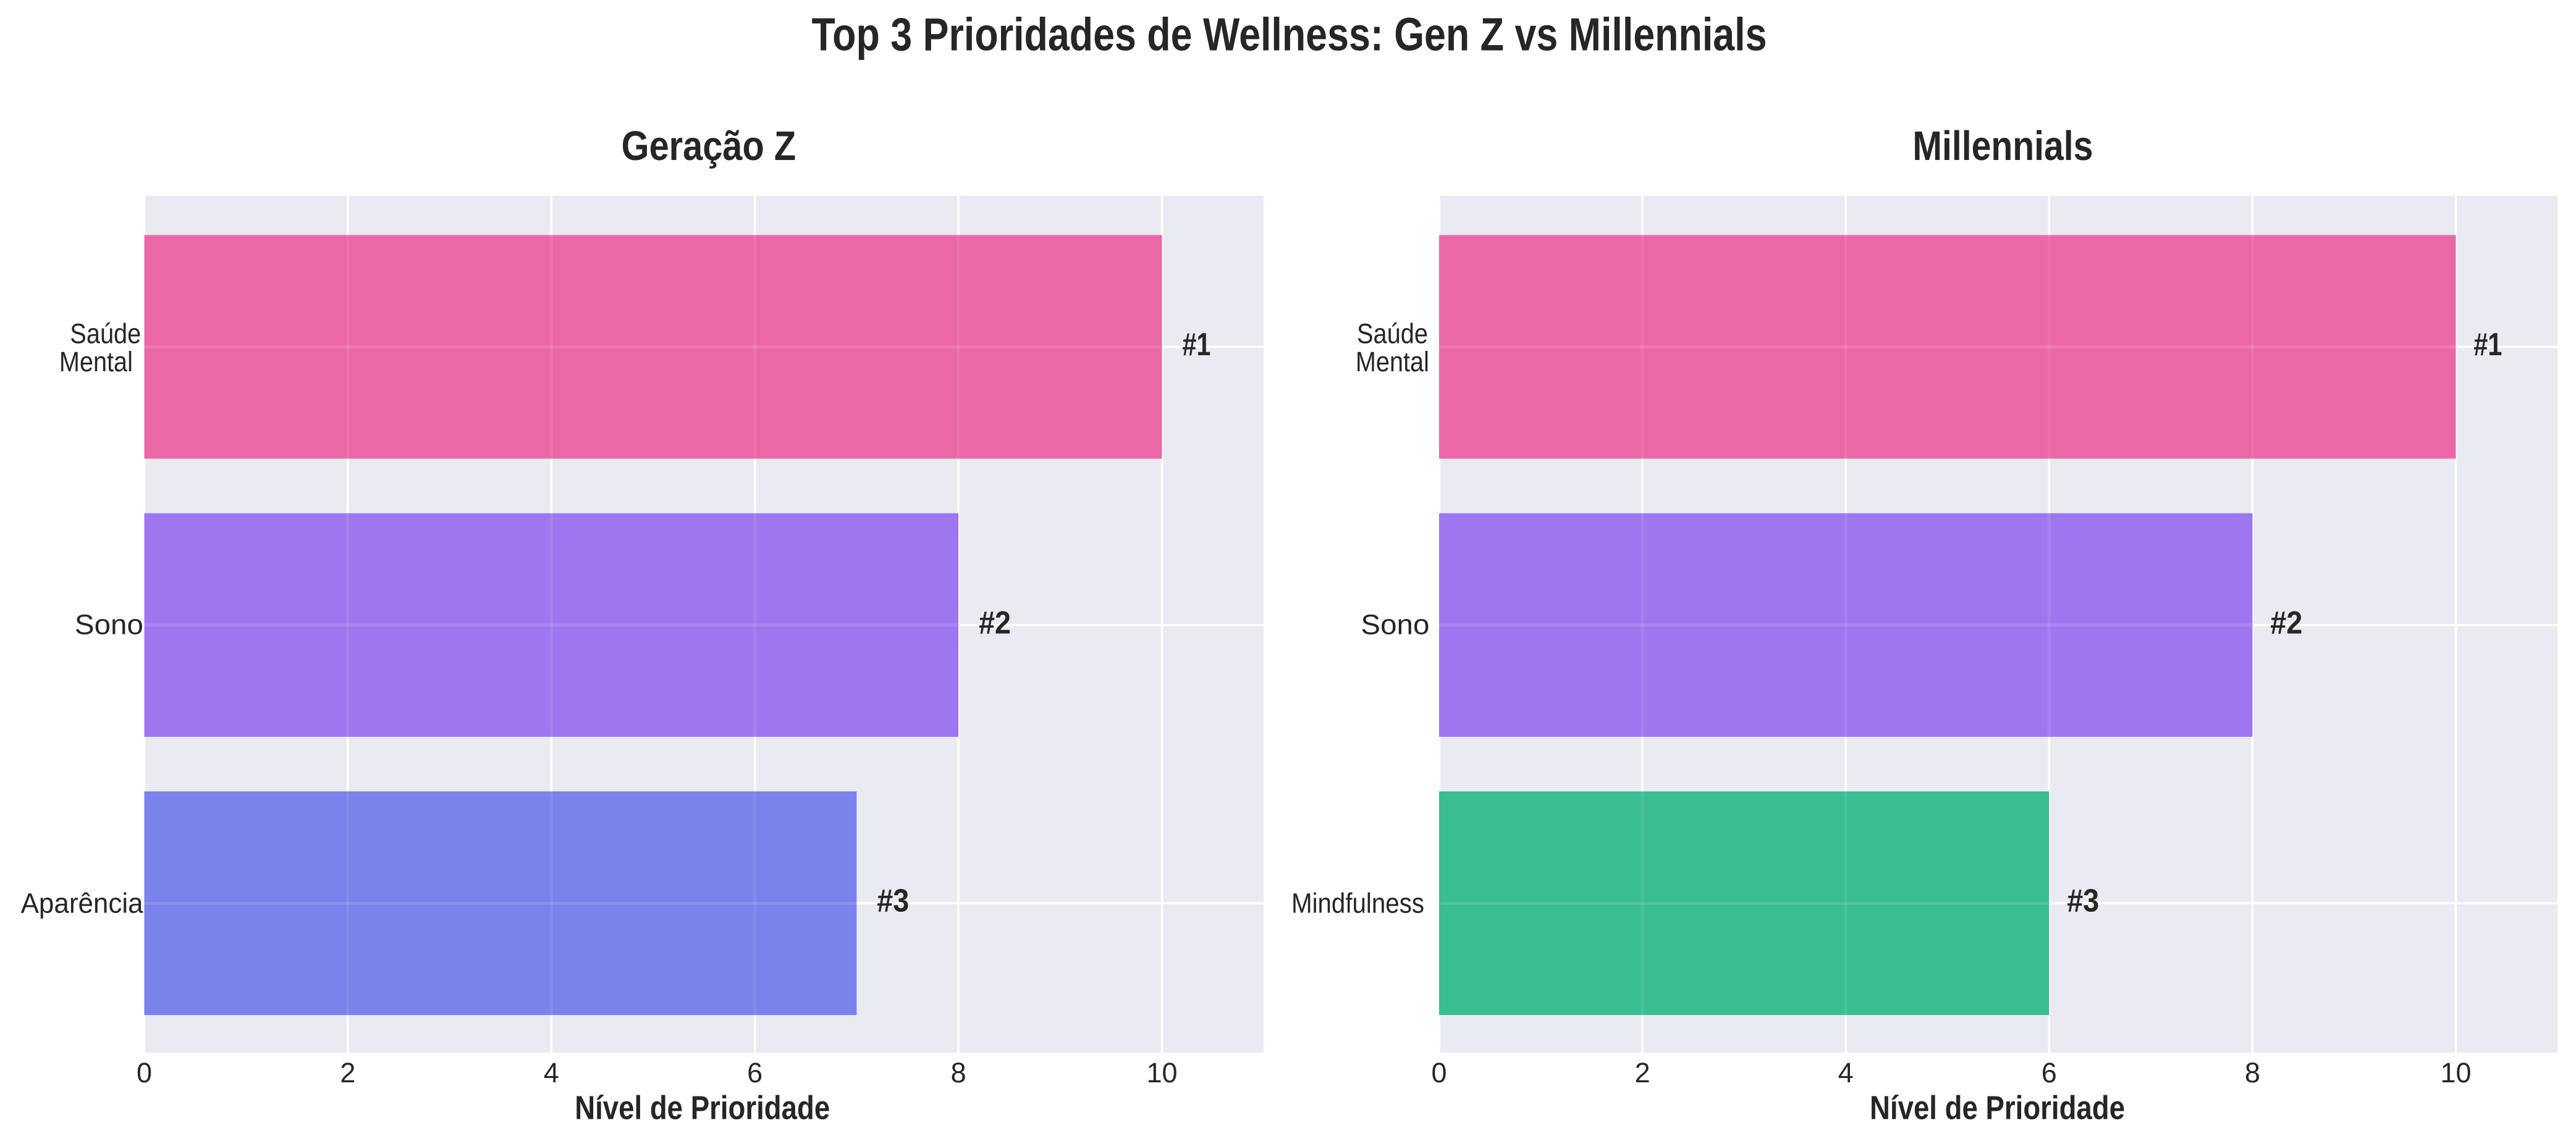 The image size is (2576, 1141). What do you see at coordinates (2002, 146) in the screenshot?
I see `svg-text: Millennials` at bounding box center [2002, 146].